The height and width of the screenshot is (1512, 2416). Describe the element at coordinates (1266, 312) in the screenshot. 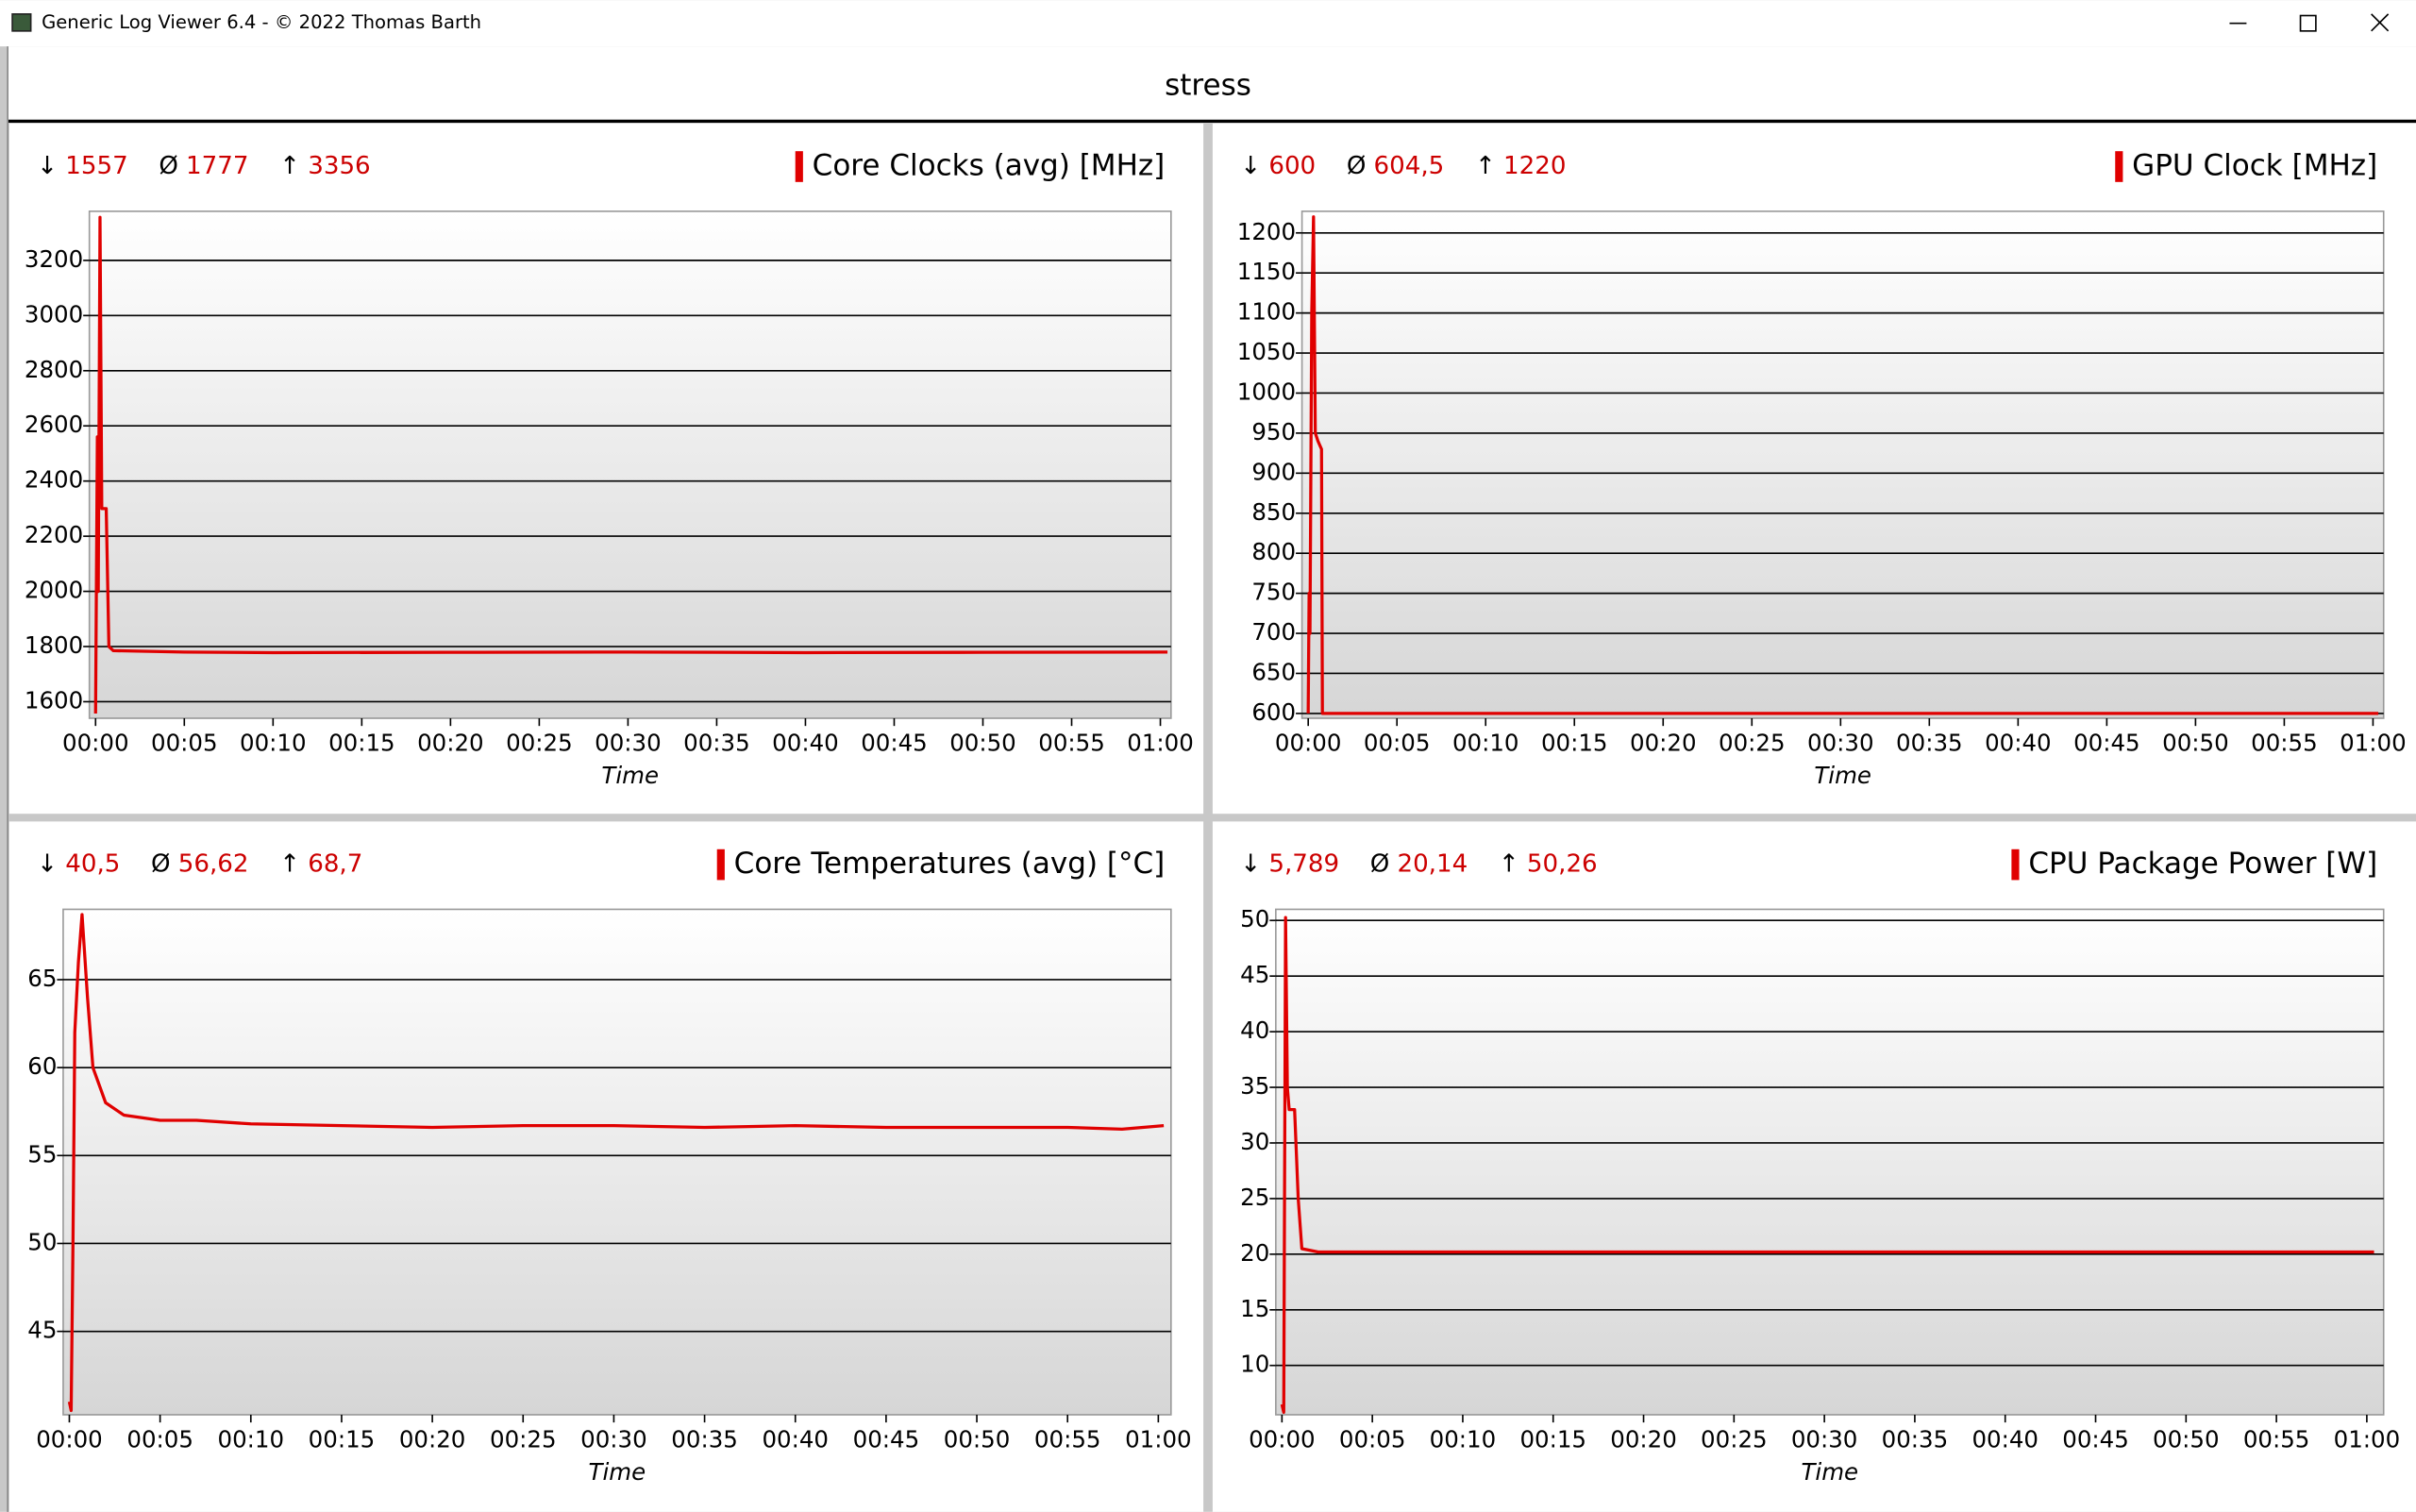

I see `y-tick-label: 1100` at that location.